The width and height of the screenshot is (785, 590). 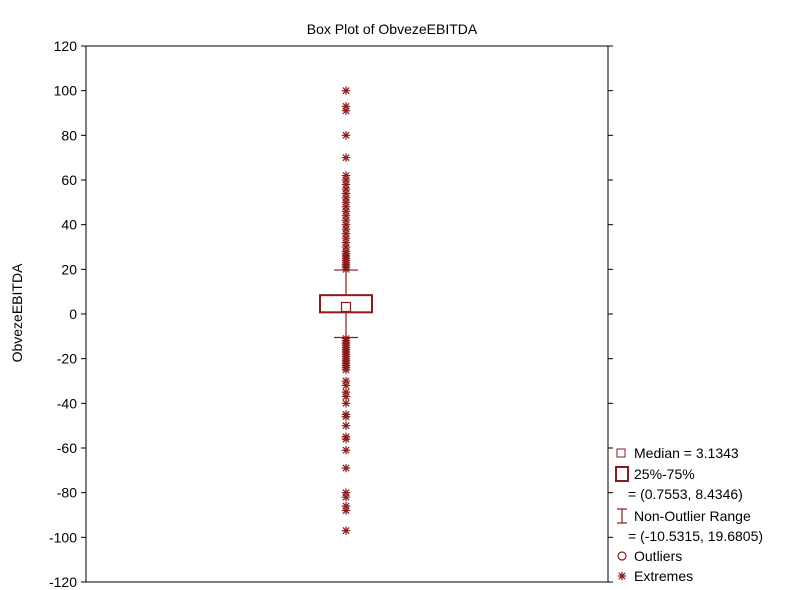 What do you see at coordinates (392, 29) in the screenshot?
I see `chart-title: Box Plot of ObvezeEBITDA` at bounding box center [392, 29].